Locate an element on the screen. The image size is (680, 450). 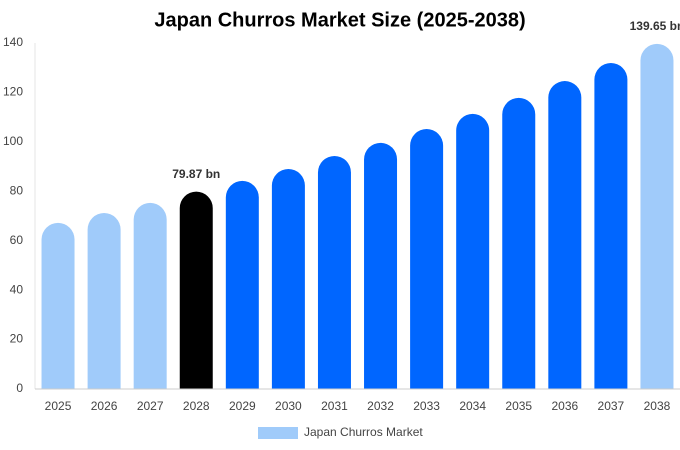
y-tick-label: 100 is located at coordinates (13, 141).